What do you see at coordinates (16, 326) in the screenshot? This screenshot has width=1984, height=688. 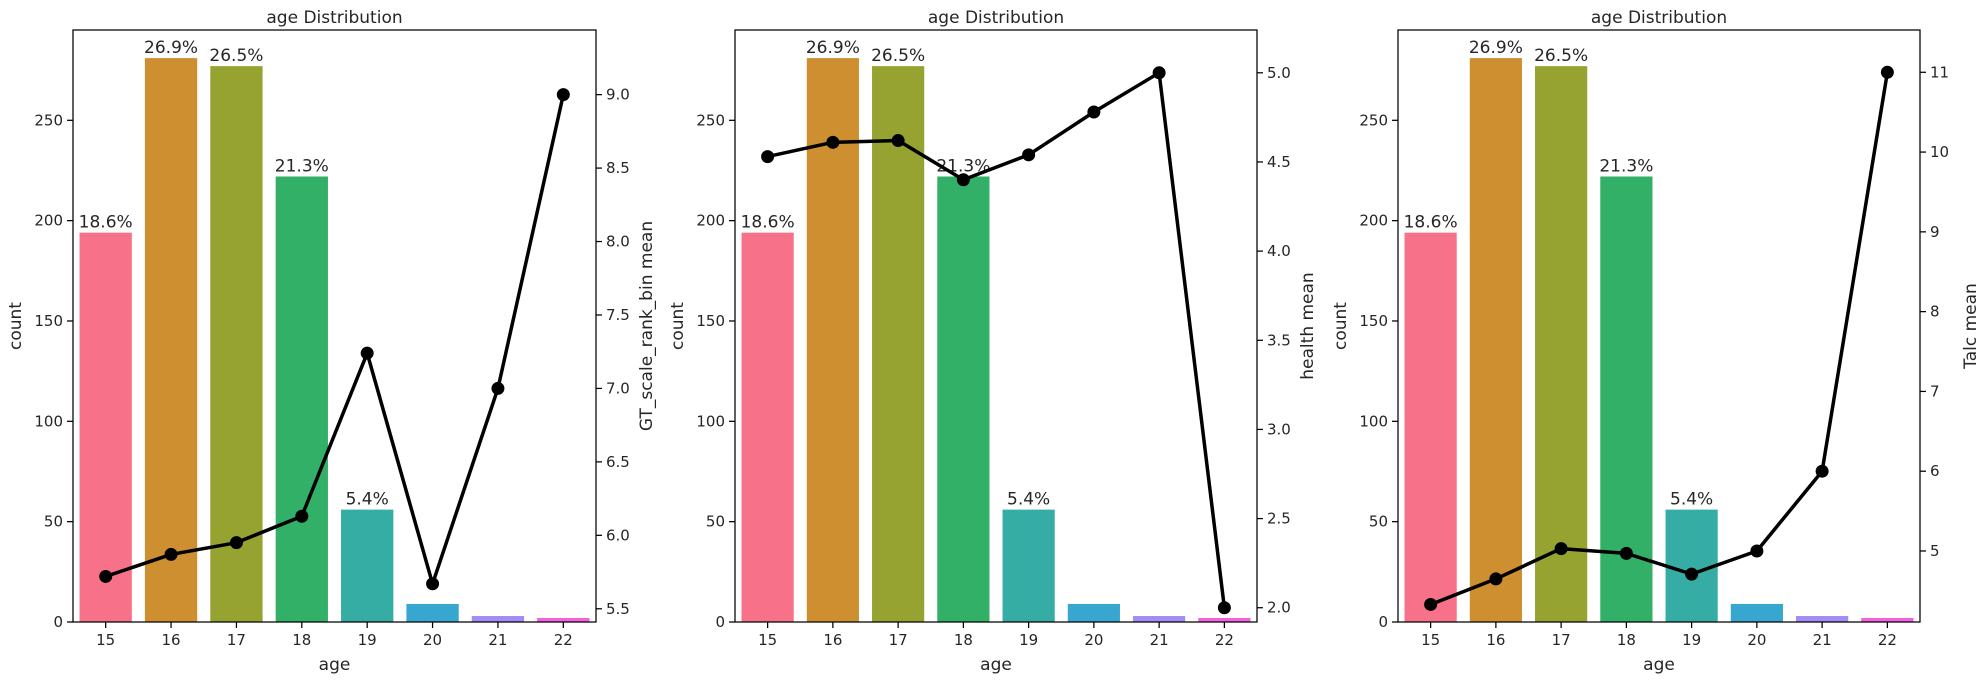 I see `y-axis-label: count` at bounding box center [16, 326].